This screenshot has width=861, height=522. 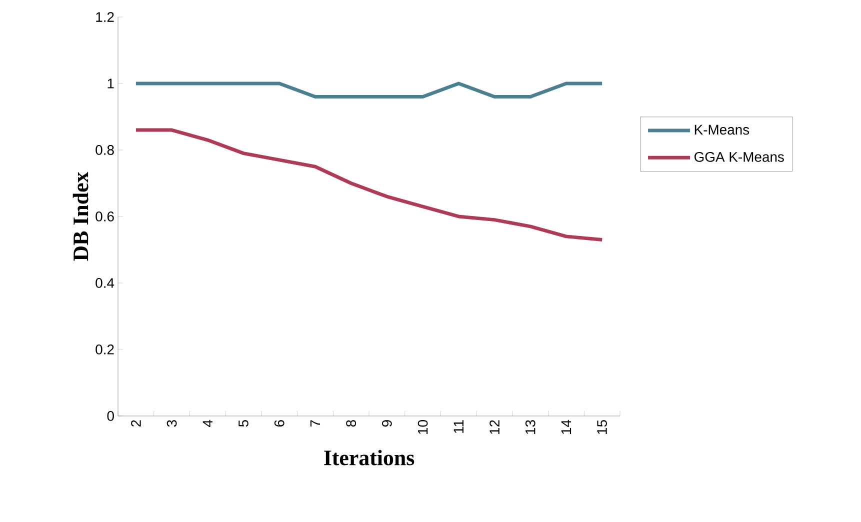 What do you see at coordinates (105, 217) in the screenshot?
I see `y-tick-label: 0.6` at bounding box center [105, 217].